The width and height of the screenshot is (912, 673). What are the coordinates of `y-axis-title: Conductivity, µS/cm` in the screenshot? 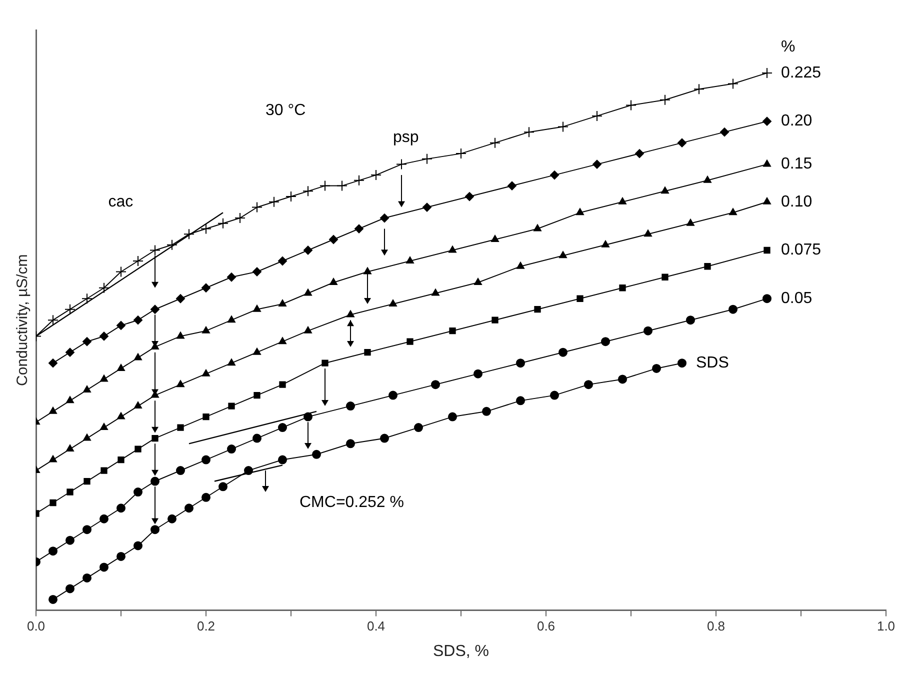 It's located at (23, 320).